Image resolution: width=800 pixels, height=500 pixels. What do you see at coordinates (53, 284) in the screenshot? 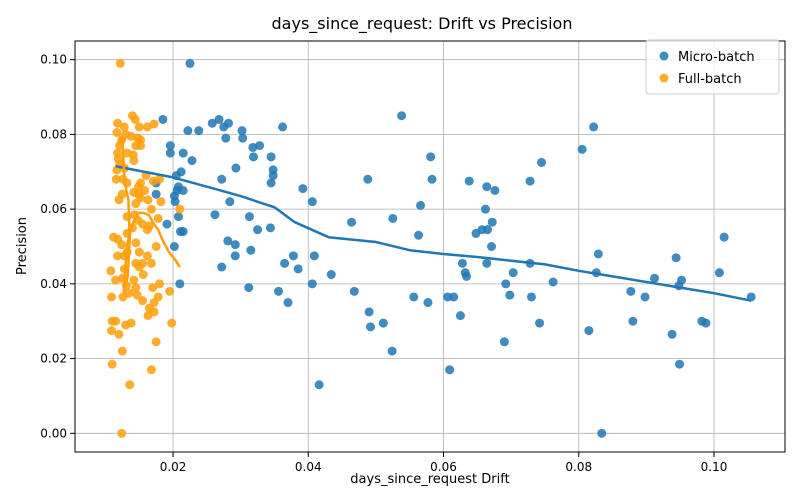
I see `y-tick-label: 0.04` at bounding box center [53, 284].